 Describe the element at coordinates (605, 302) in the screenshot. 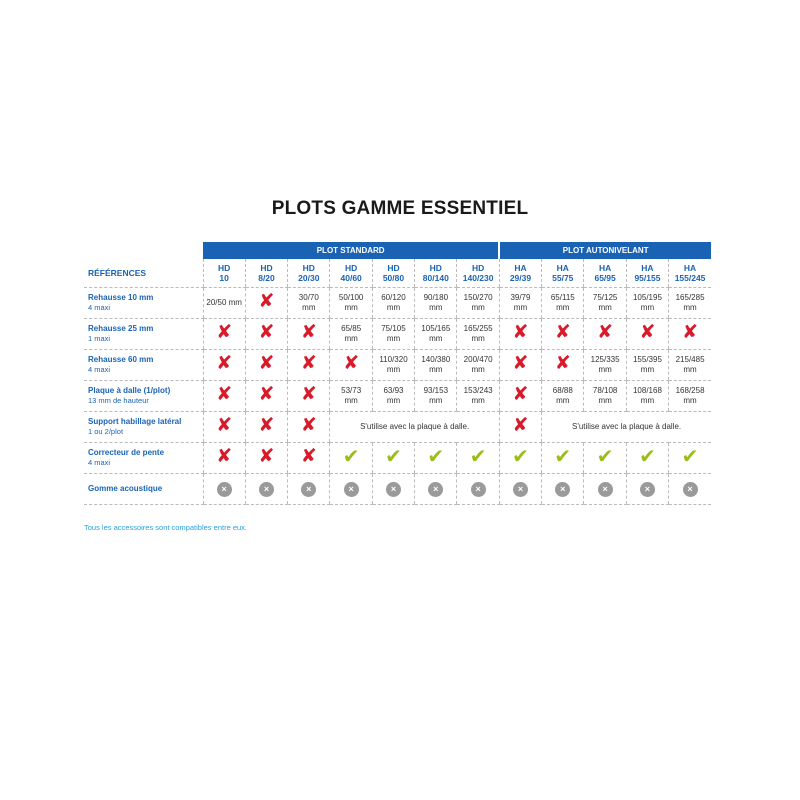

I see `range-value: 75/125 mm` at that location.